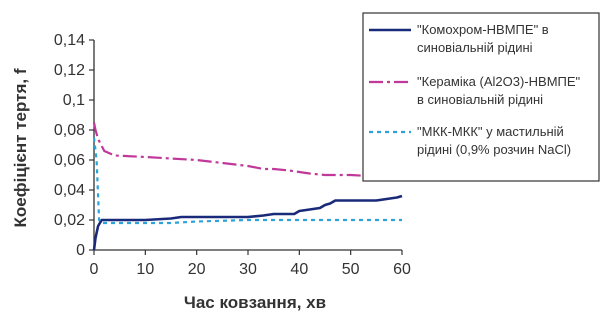  What do you see at coordinates (69, 220) in the screenshot?
I see `y-tick-label: 0,02` at bounding box center [69, 220].